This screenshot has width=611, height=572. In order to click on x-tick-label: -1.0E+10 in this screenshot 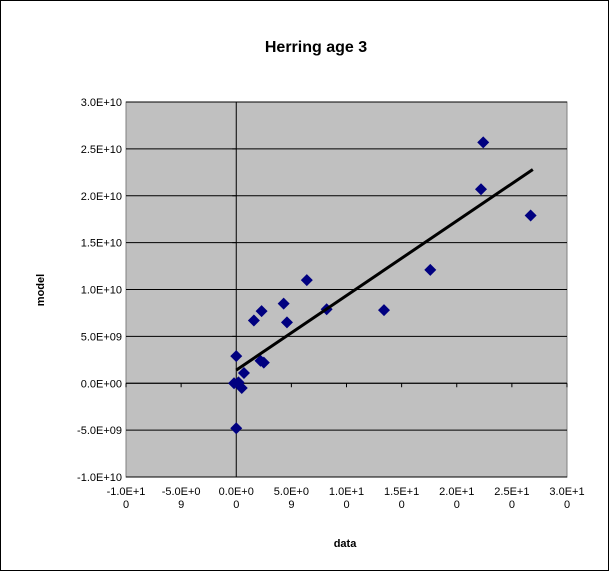, I will do `click(126, 498)`.